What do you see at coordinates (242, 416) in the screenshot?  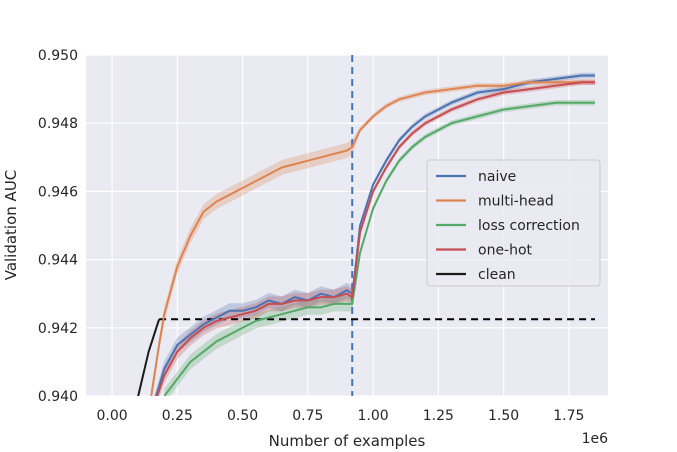 I see `x-tick-label: 0.50` at bounding box center [242, 416].